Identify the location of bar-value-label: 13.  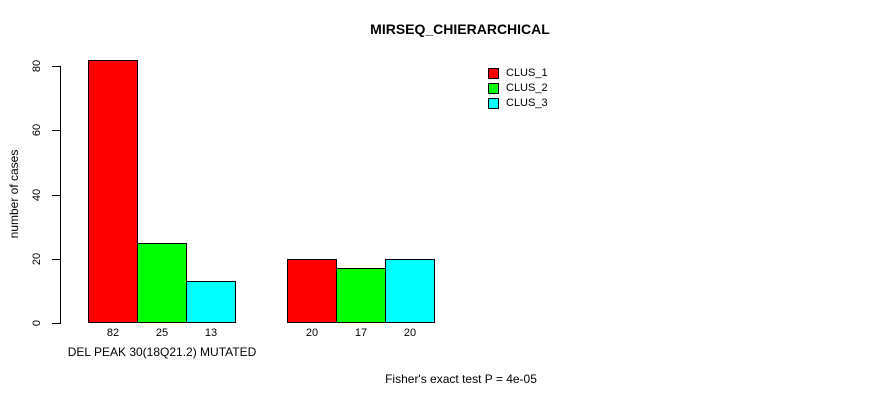
(211, 333).